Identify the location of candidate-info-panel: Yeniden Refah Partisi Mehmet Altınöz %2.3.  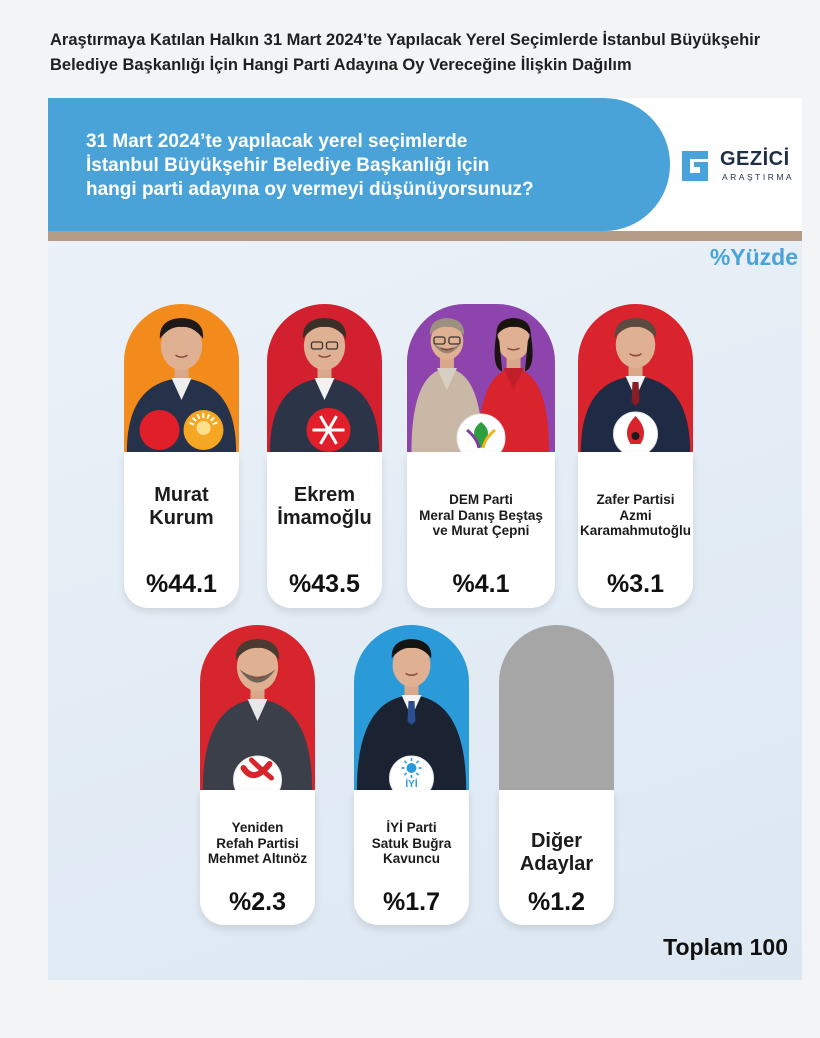
(257, 857).